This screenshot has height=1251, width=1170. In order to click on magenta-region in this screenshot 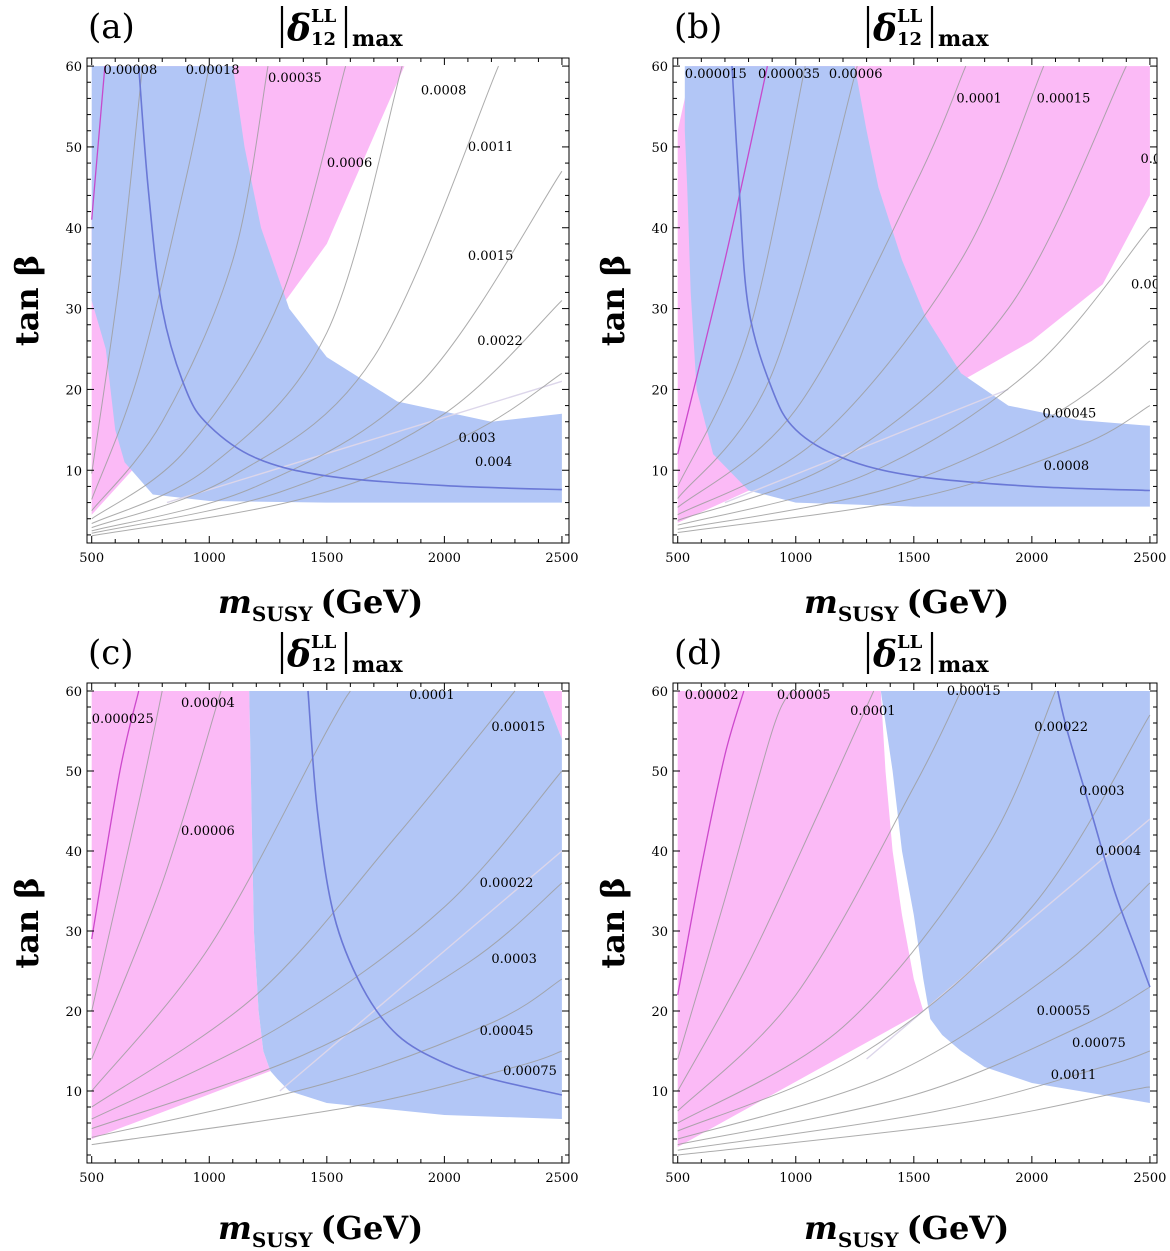, I will do `click(800, 919)`.